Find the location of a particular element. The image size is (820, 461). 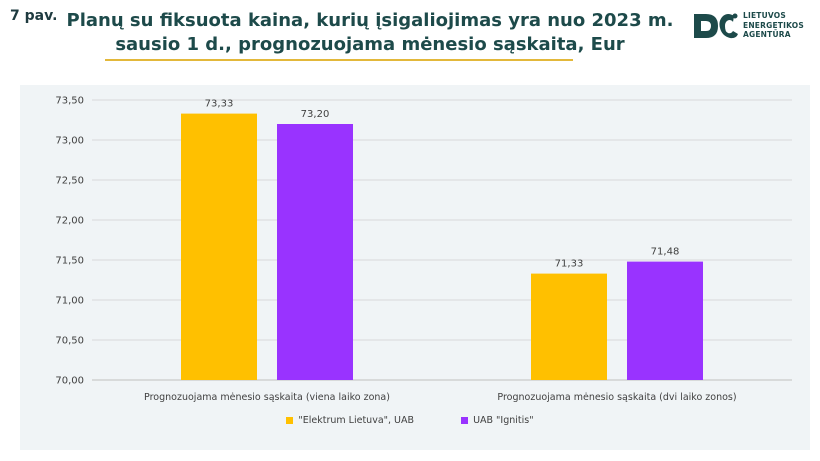

legend-item-ignitis: UAB "Ignitis" is located at coordinates (497, 420).